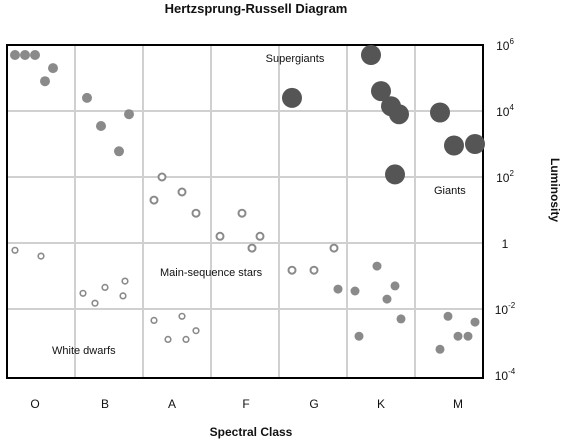 The height and width of the screenshot is (442, 563). What do you see at coordinates (245, 404) in the screenshot?
I see `x-tick-label-f: F` at bounding box center [245, 404].